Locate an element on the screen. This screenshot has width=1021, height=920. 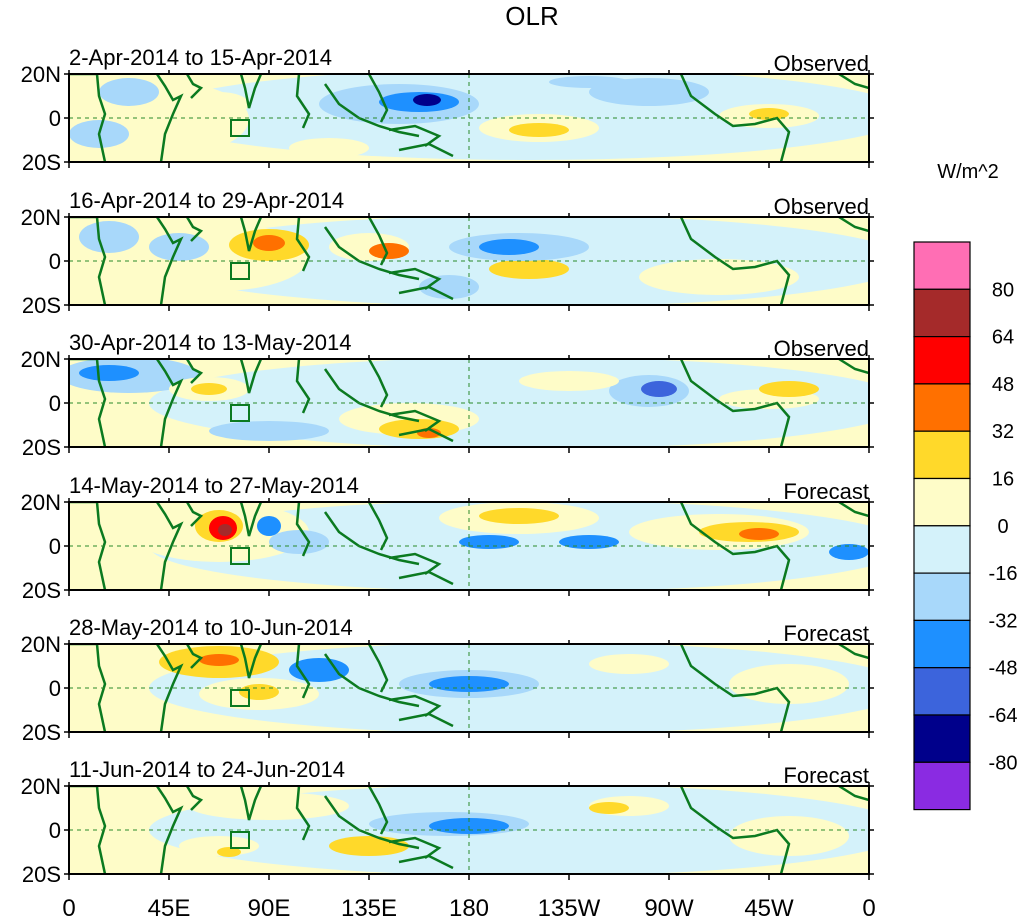
longitude-label: 135E is located at coordinates (369, 907).